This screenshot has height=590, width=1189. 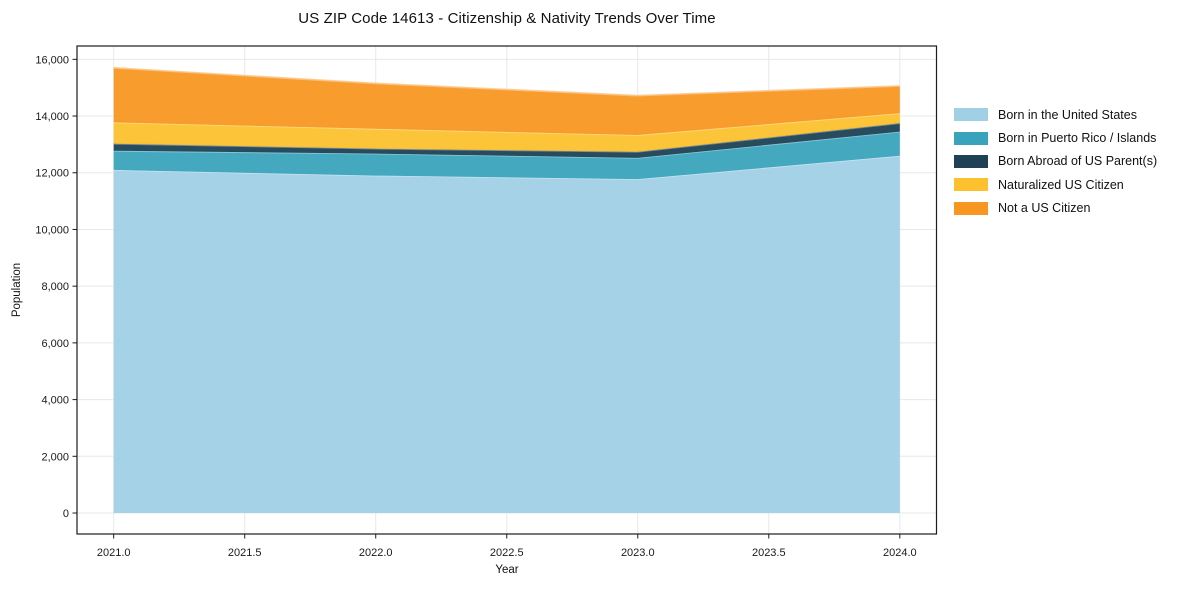 I want to click on legend-item: Naturalized US Citizen, so click(x=1055, y=184).